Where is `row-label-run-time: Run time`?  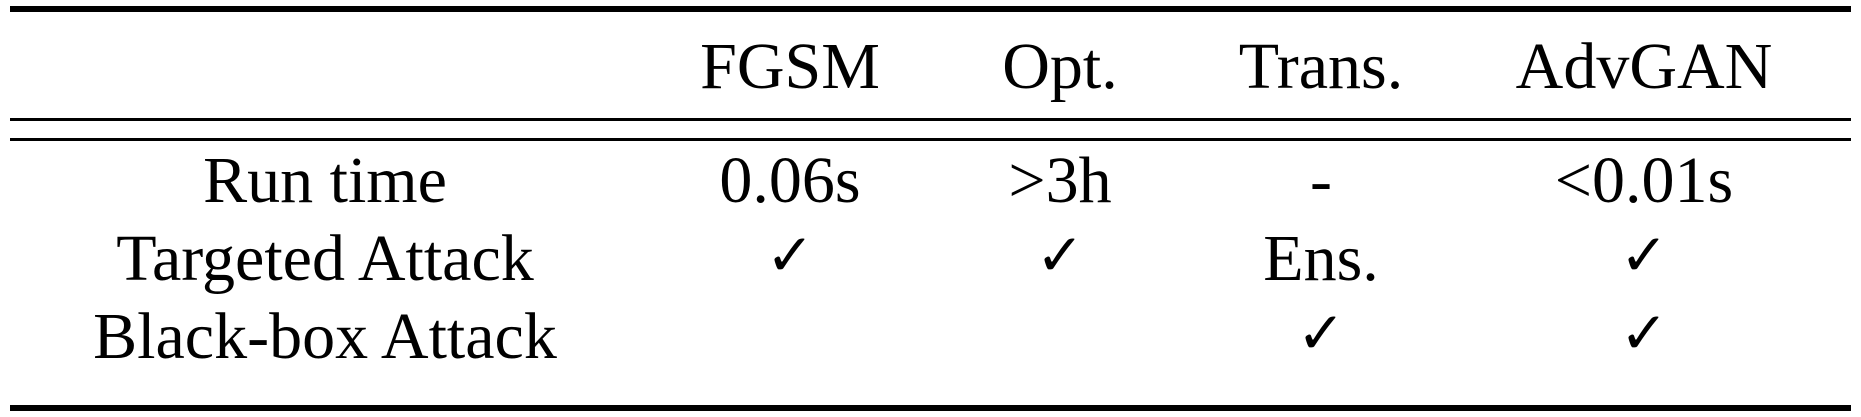
row-label-run-time: Run time is located at coordinates (325, 180).